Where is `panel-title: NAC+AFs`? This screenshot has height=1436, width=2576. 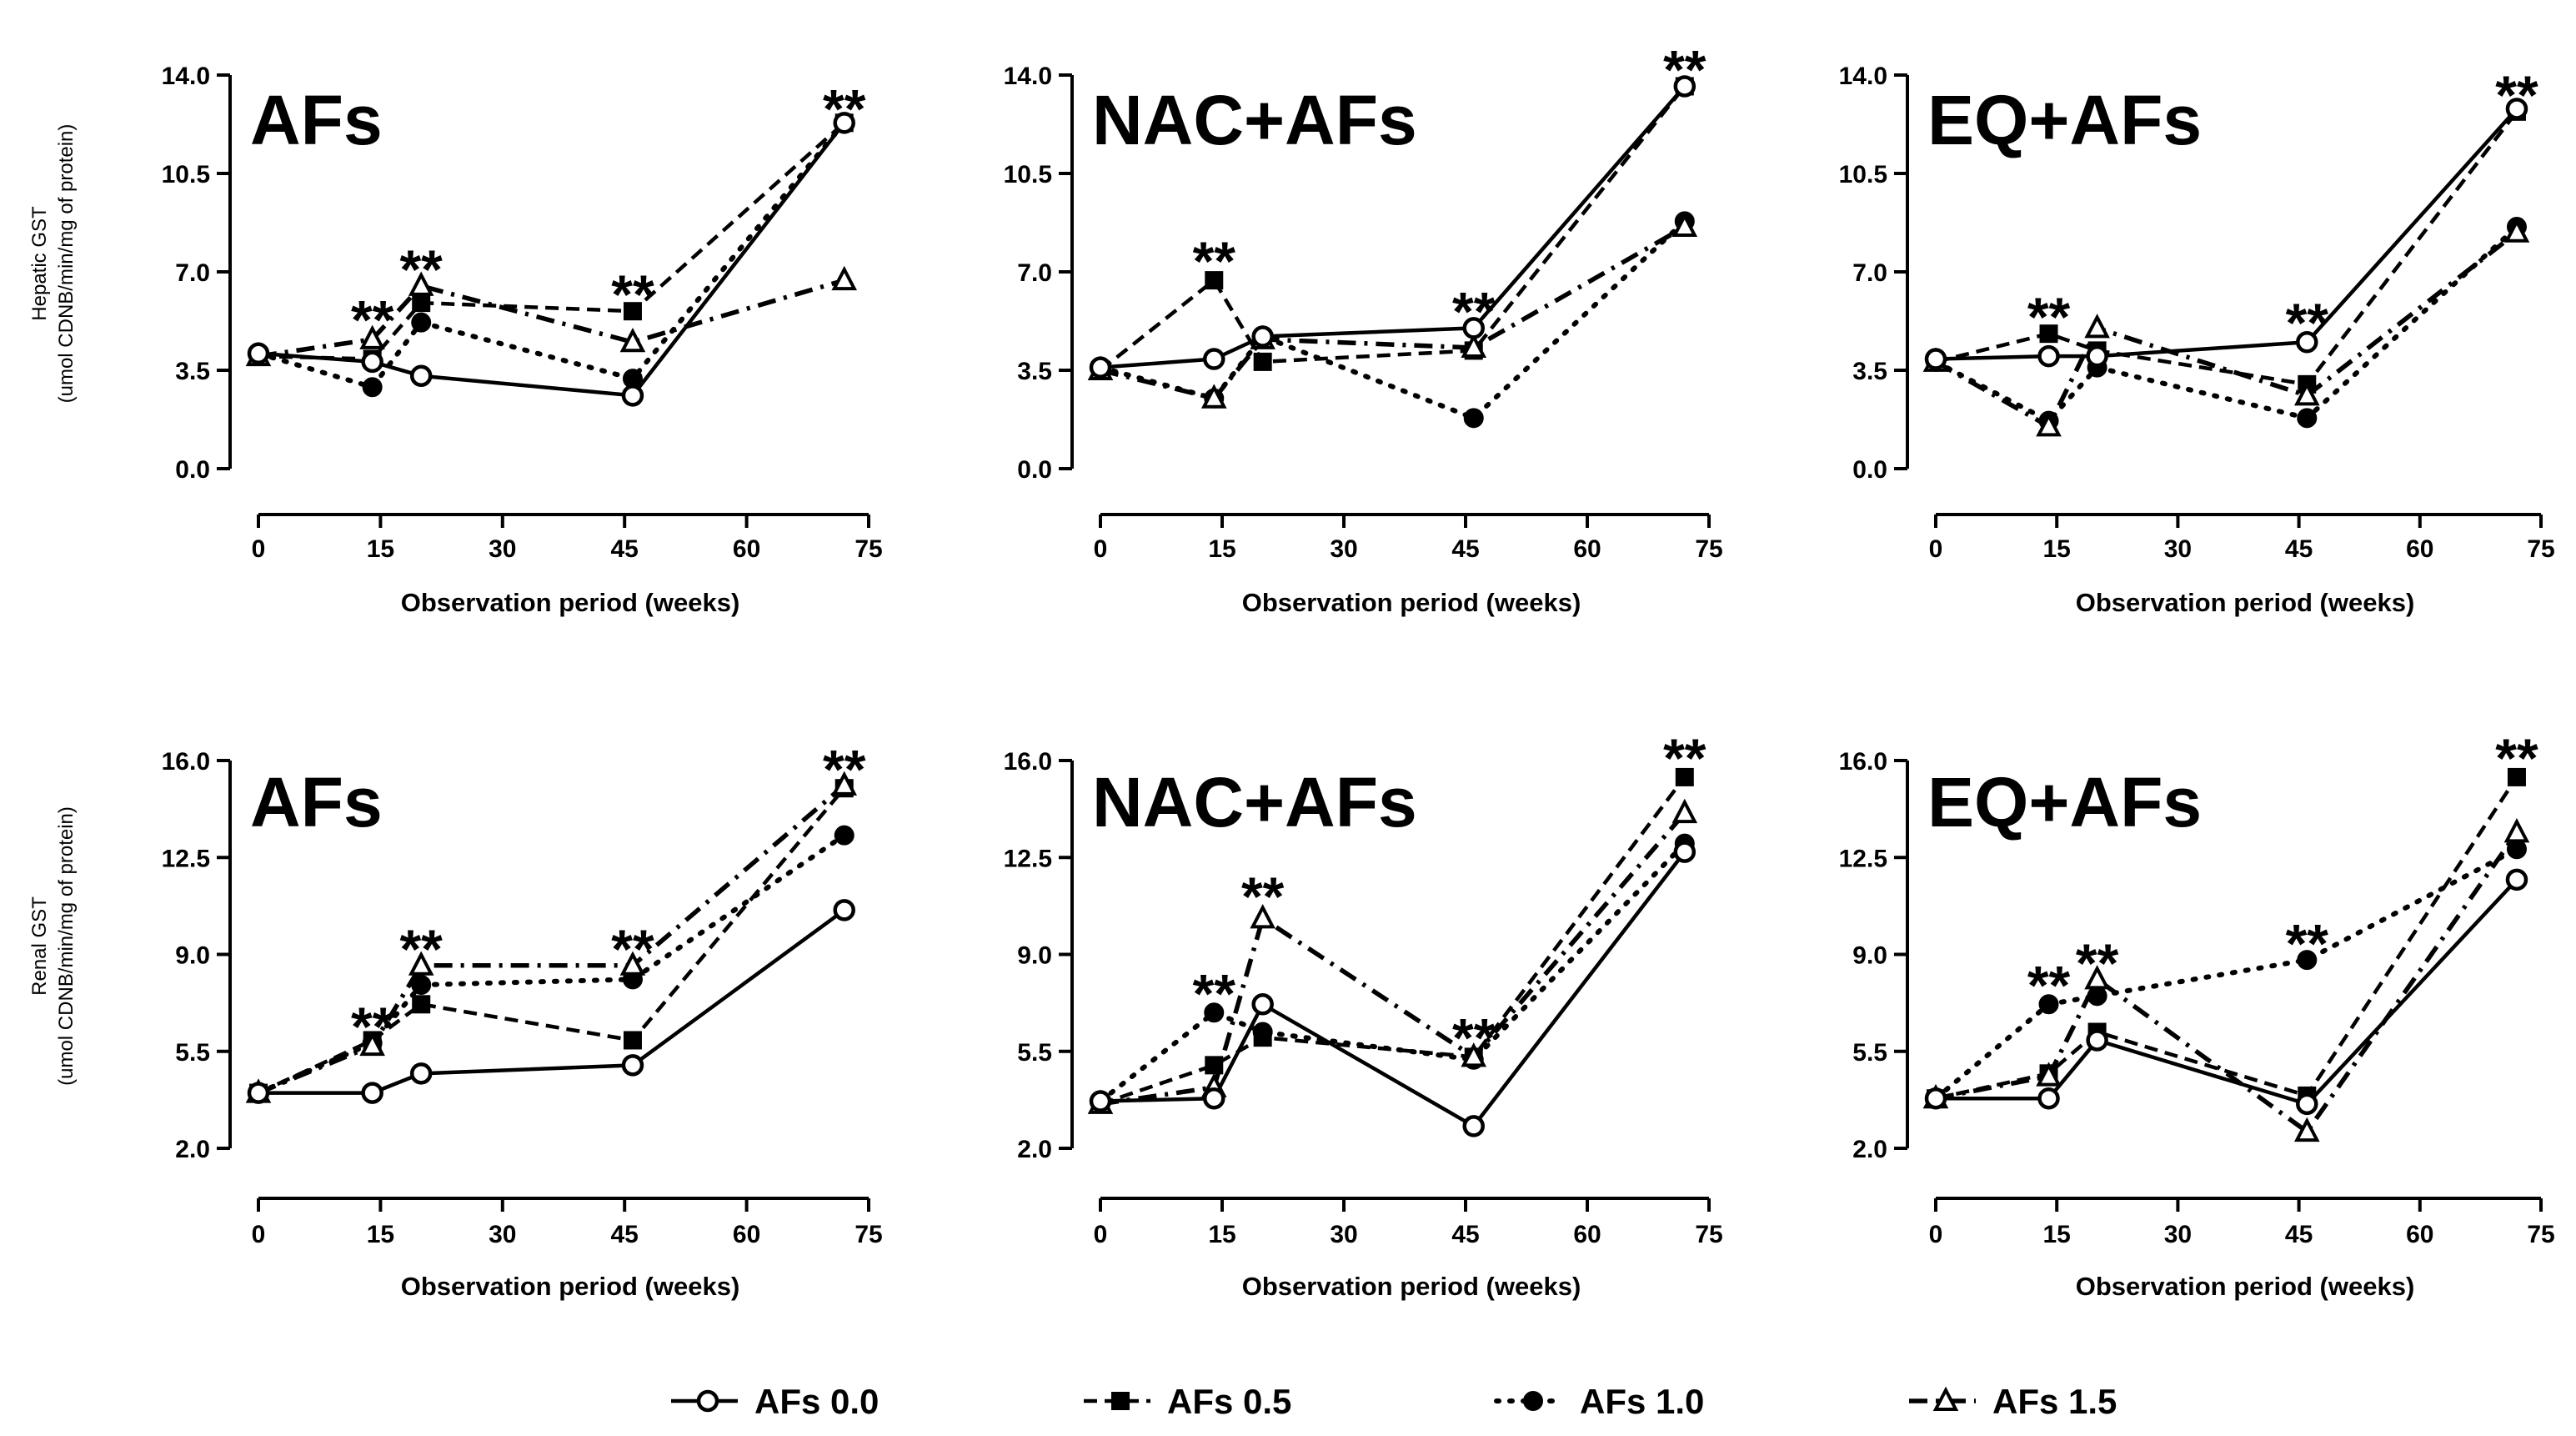 panel-title: NAC+AFs is located at coordinates (1254, 802).